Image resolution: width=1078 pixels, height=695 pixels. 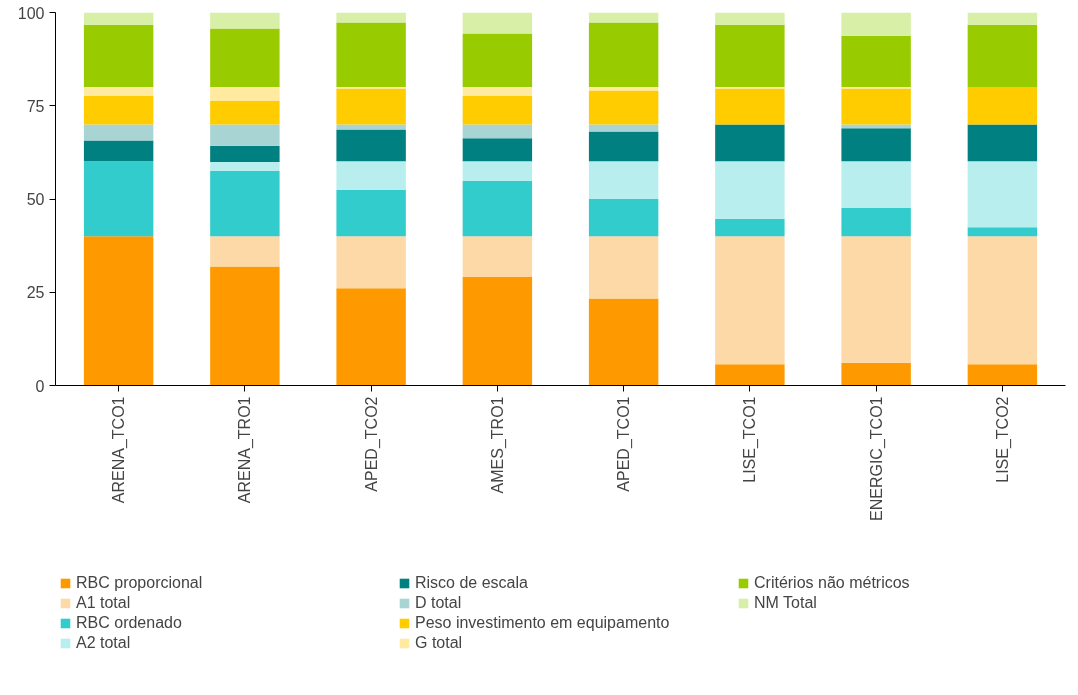 What do you see at coordinates (35, 293) in the screenshot?
I see `y-tick-label: 25` at bounding box center [35, 293].